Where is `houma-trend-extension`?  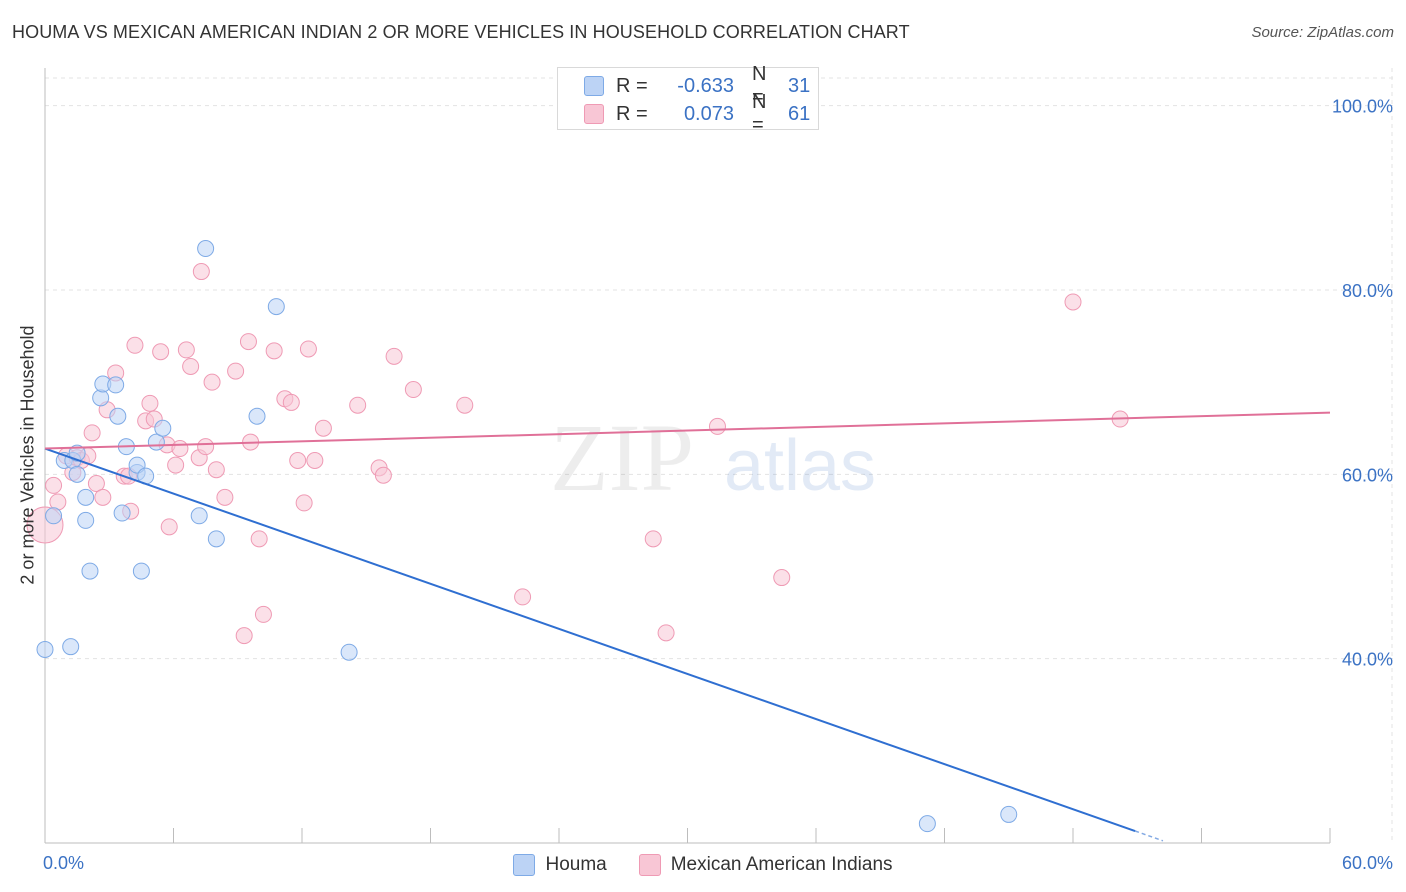 houma-trend-extension is located at coordinates (1149, 836).